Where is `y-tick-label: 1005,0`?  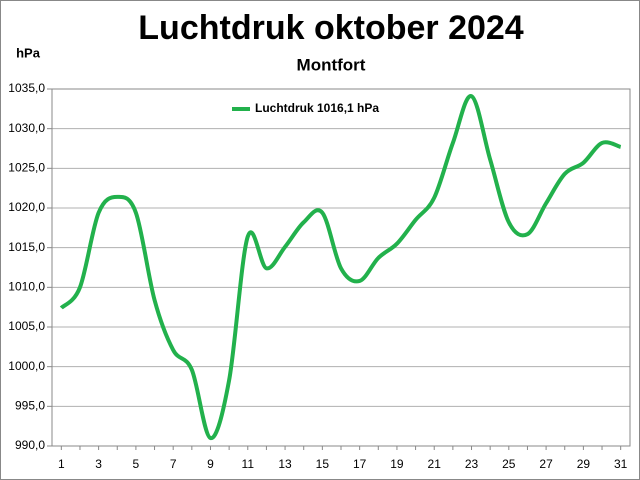 y-tick-label: 1005,0 is located at coordinates (26, 326).